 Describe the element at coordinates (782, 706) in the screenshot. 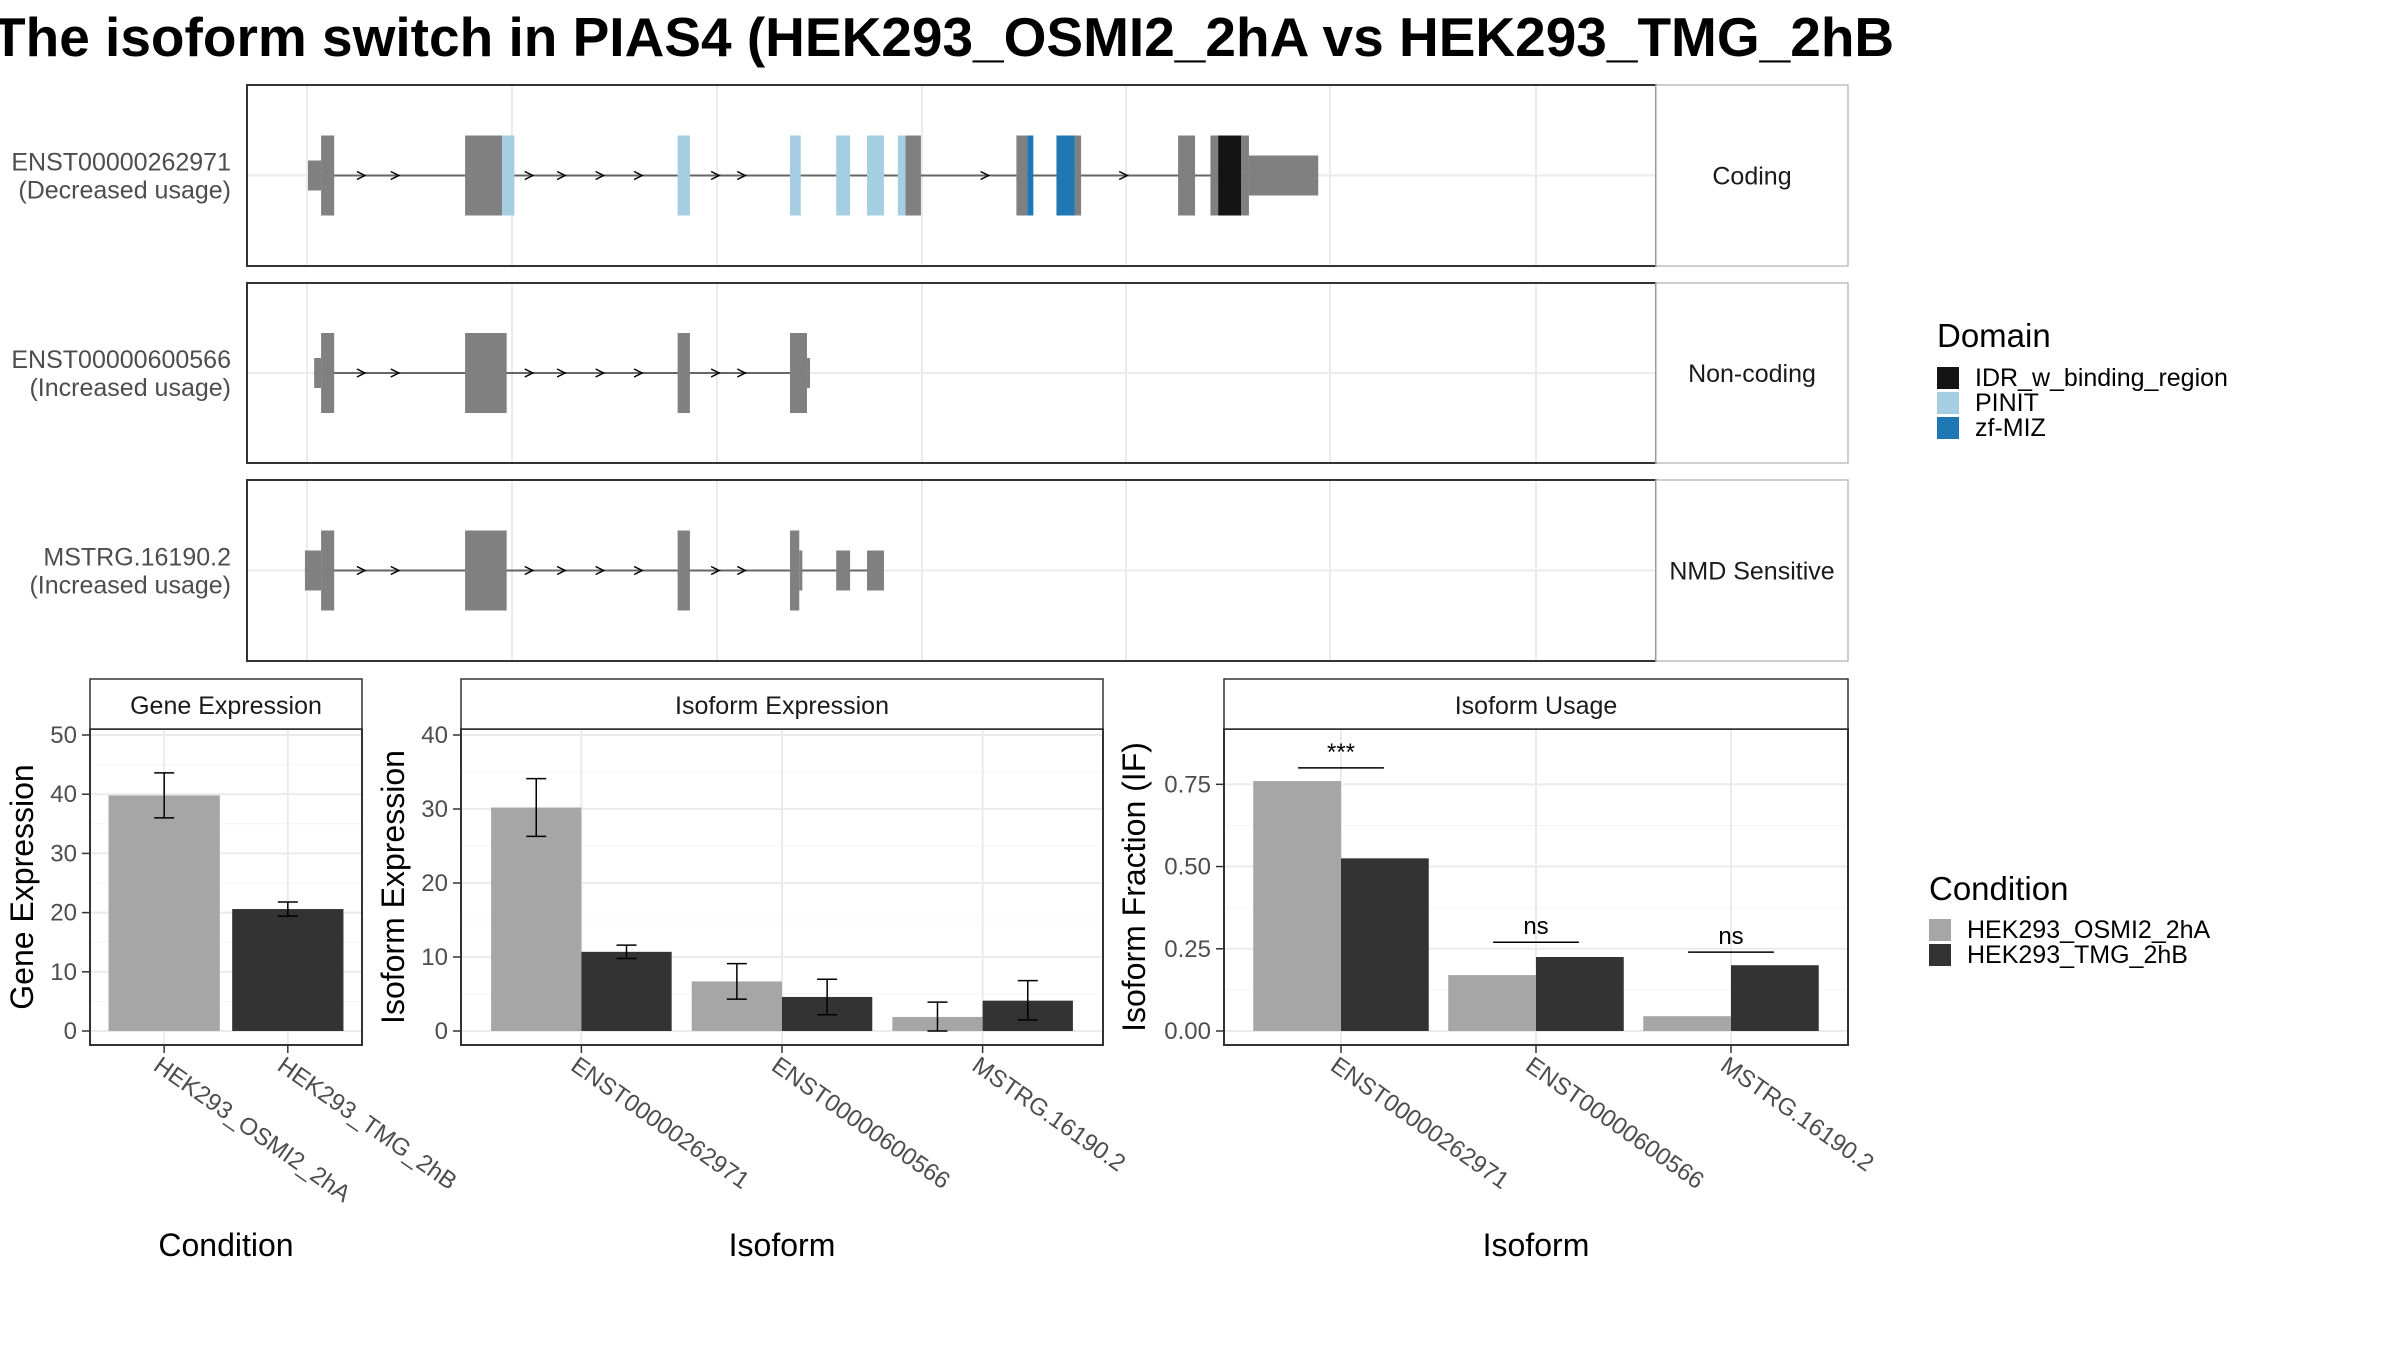

I see `panel-title: Isoform Expression` at that location.